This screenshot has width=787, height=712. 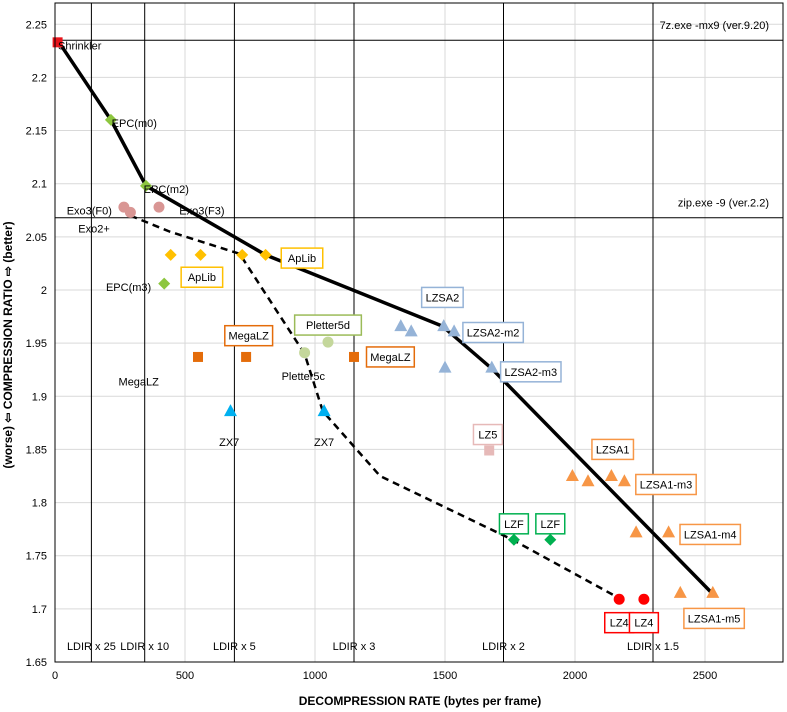 What do you see at coordinates (503, 647) in the screenshot?
I see `reference-line-label: LDIR x 2` at bounding box center [503, 647].